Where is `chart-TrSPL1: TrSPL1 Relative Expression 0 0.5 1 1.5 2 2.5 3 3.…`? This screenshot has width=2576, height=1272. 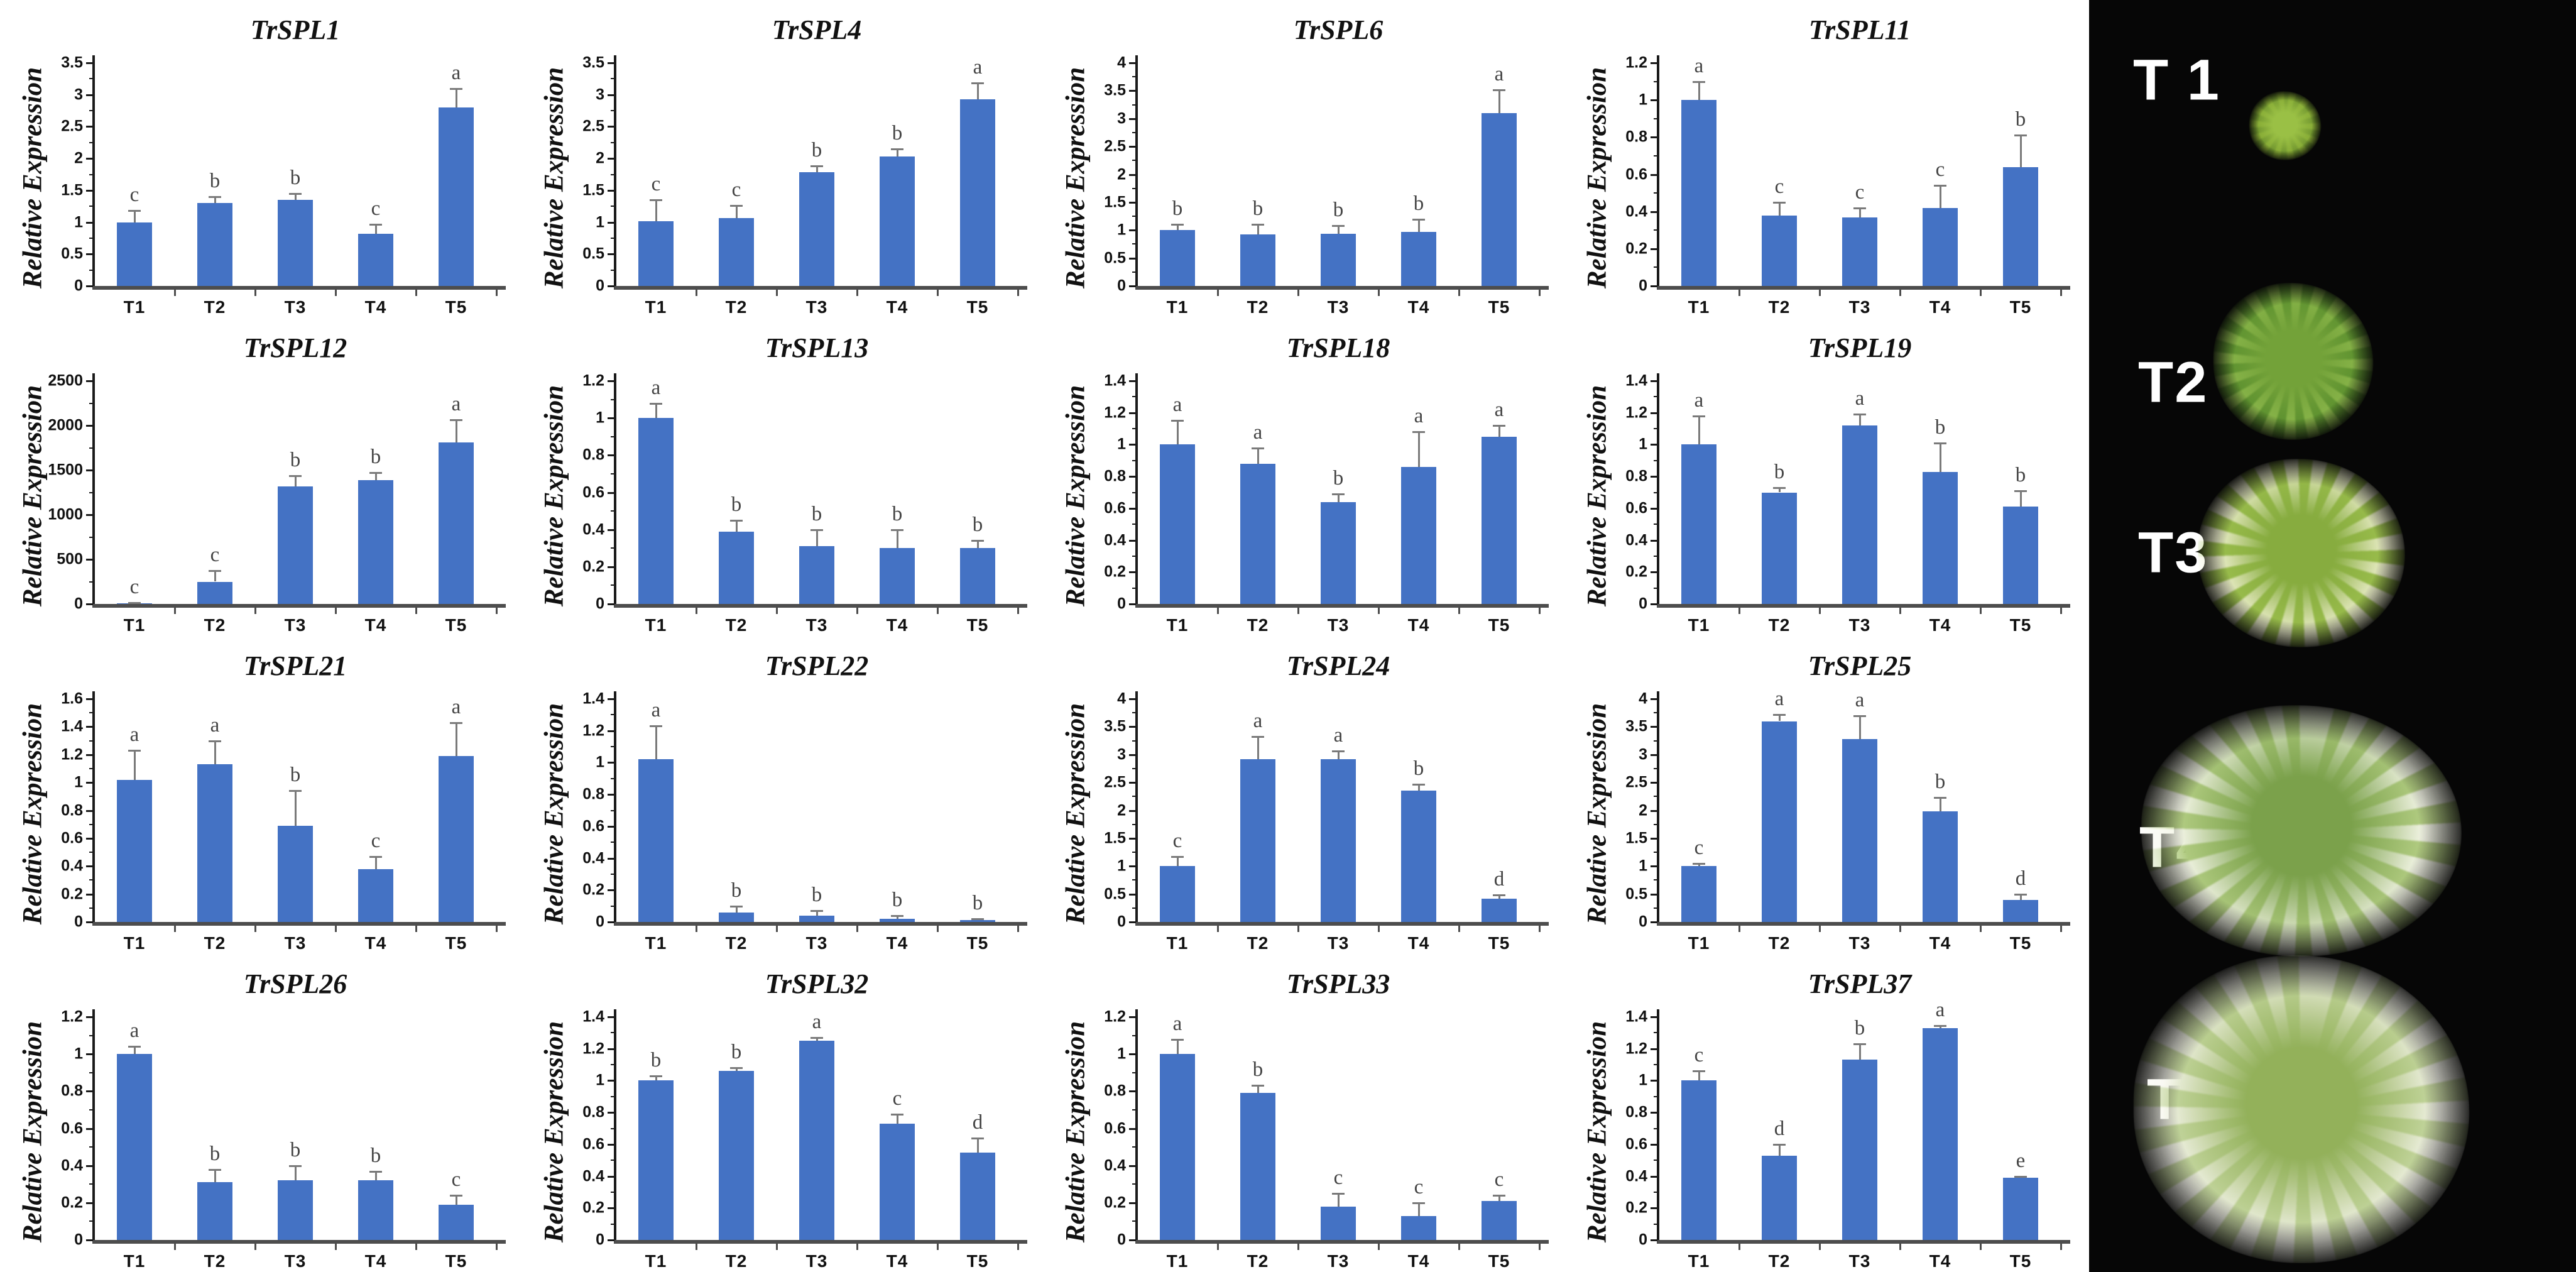 chart-TrSPL1: TrSPL1 Relative Expression 0 0.5 1 1.5 2 2.5 3 3.… is located at coordinates (260, 159).